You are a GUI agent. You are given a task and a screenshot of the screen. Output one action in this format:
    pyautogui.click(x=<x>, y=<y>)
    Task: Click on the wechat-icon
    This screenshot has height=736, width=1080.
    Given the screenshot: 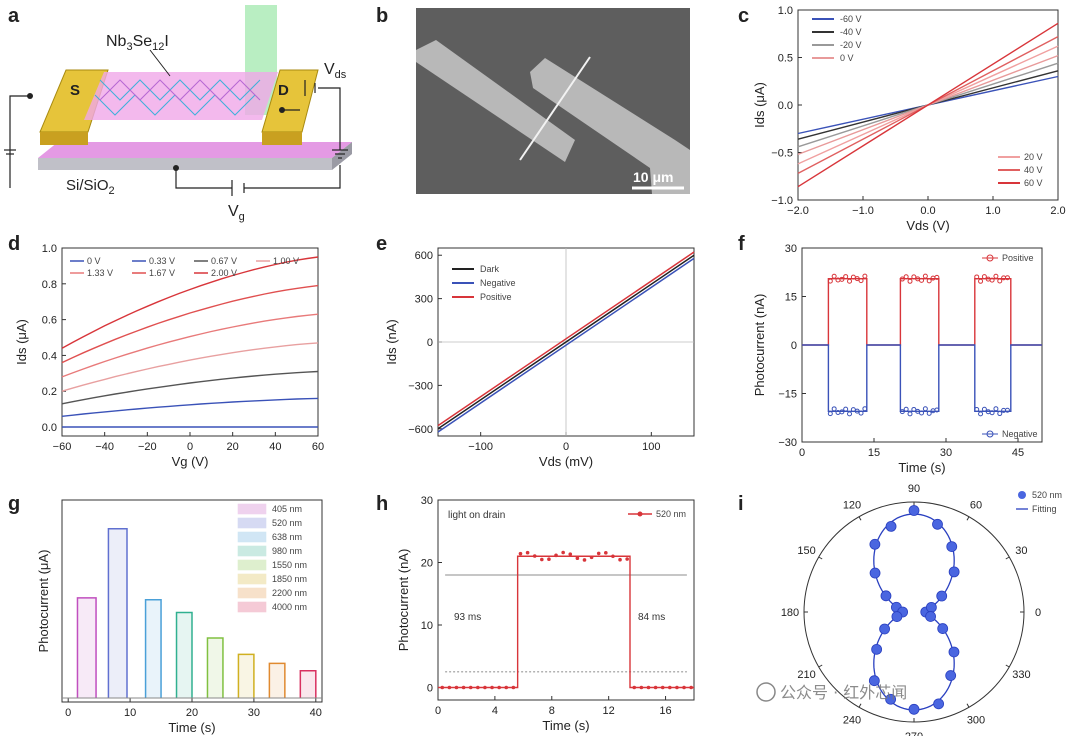 What is the action you would take?
    pyautogui.click(x=766, y=692)
    